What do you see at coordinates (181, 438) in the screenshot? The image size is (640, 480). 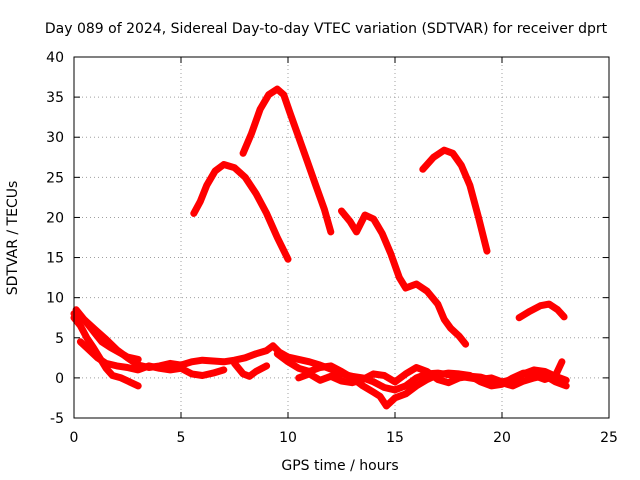 I see `x-tick-label: 5` at bounding box center [181, 438].